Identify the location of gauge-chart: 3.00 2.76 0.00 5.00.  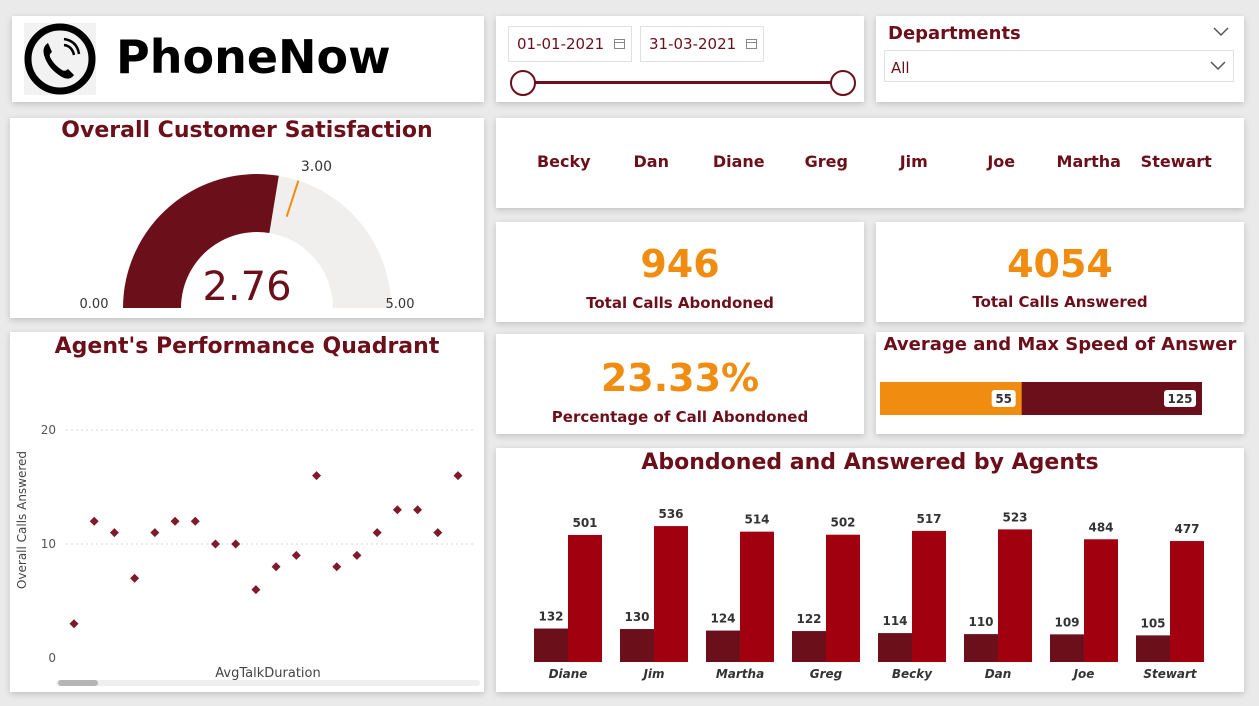
(247, 235).